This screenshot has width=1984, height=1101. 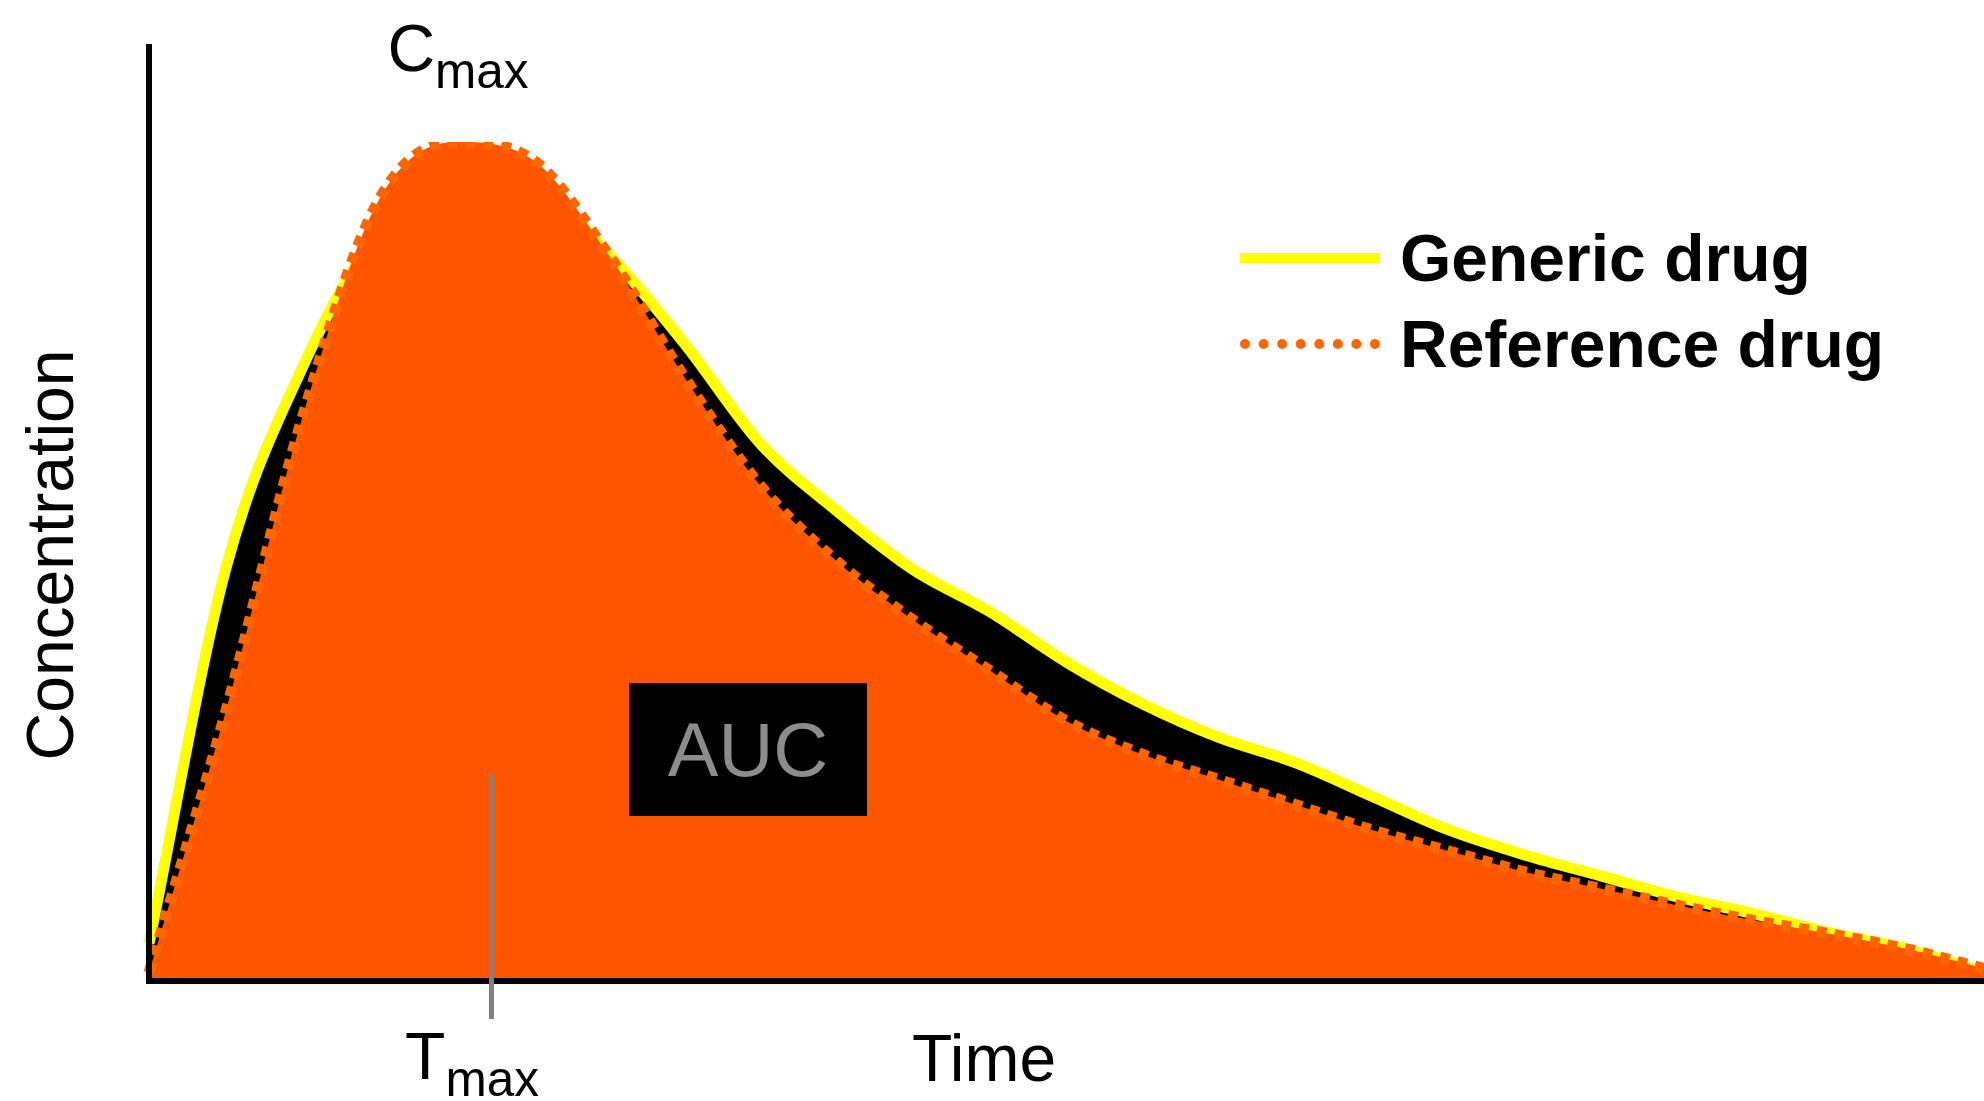 I want to click on y-axis-title: Concentration, so click(x=50, y=555).